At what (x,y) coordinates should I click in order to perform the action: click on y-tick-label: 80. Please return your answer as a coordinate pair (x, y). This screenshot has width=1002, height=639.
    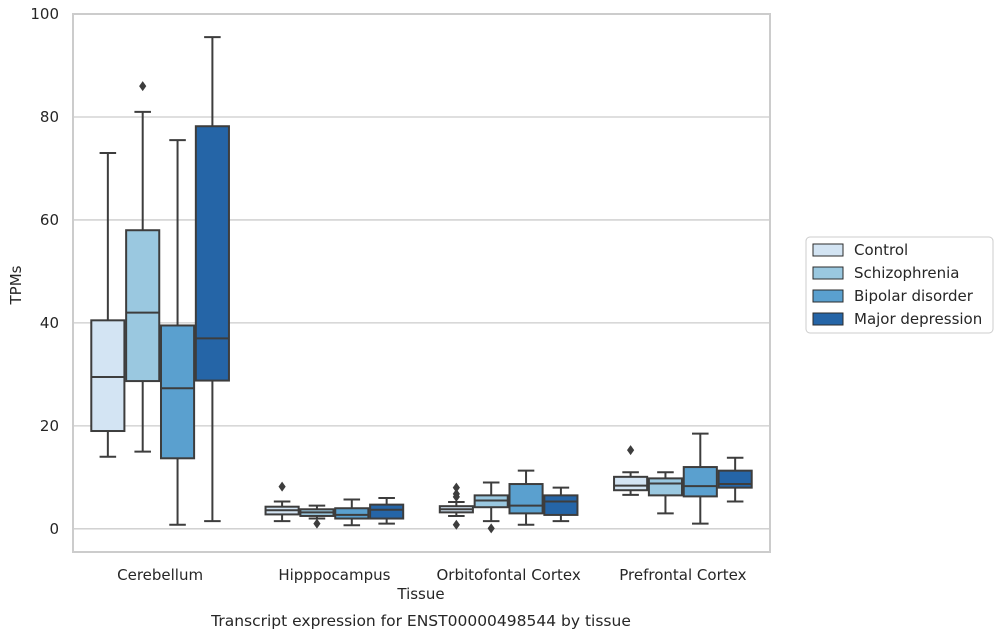
    Looking at the image, I should click on (49, 117).